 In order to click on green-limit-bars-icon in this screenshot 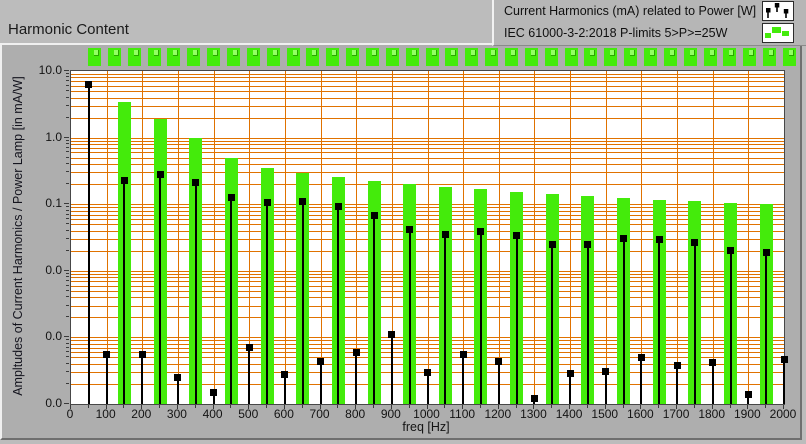, I will do `click(778, 33)`.